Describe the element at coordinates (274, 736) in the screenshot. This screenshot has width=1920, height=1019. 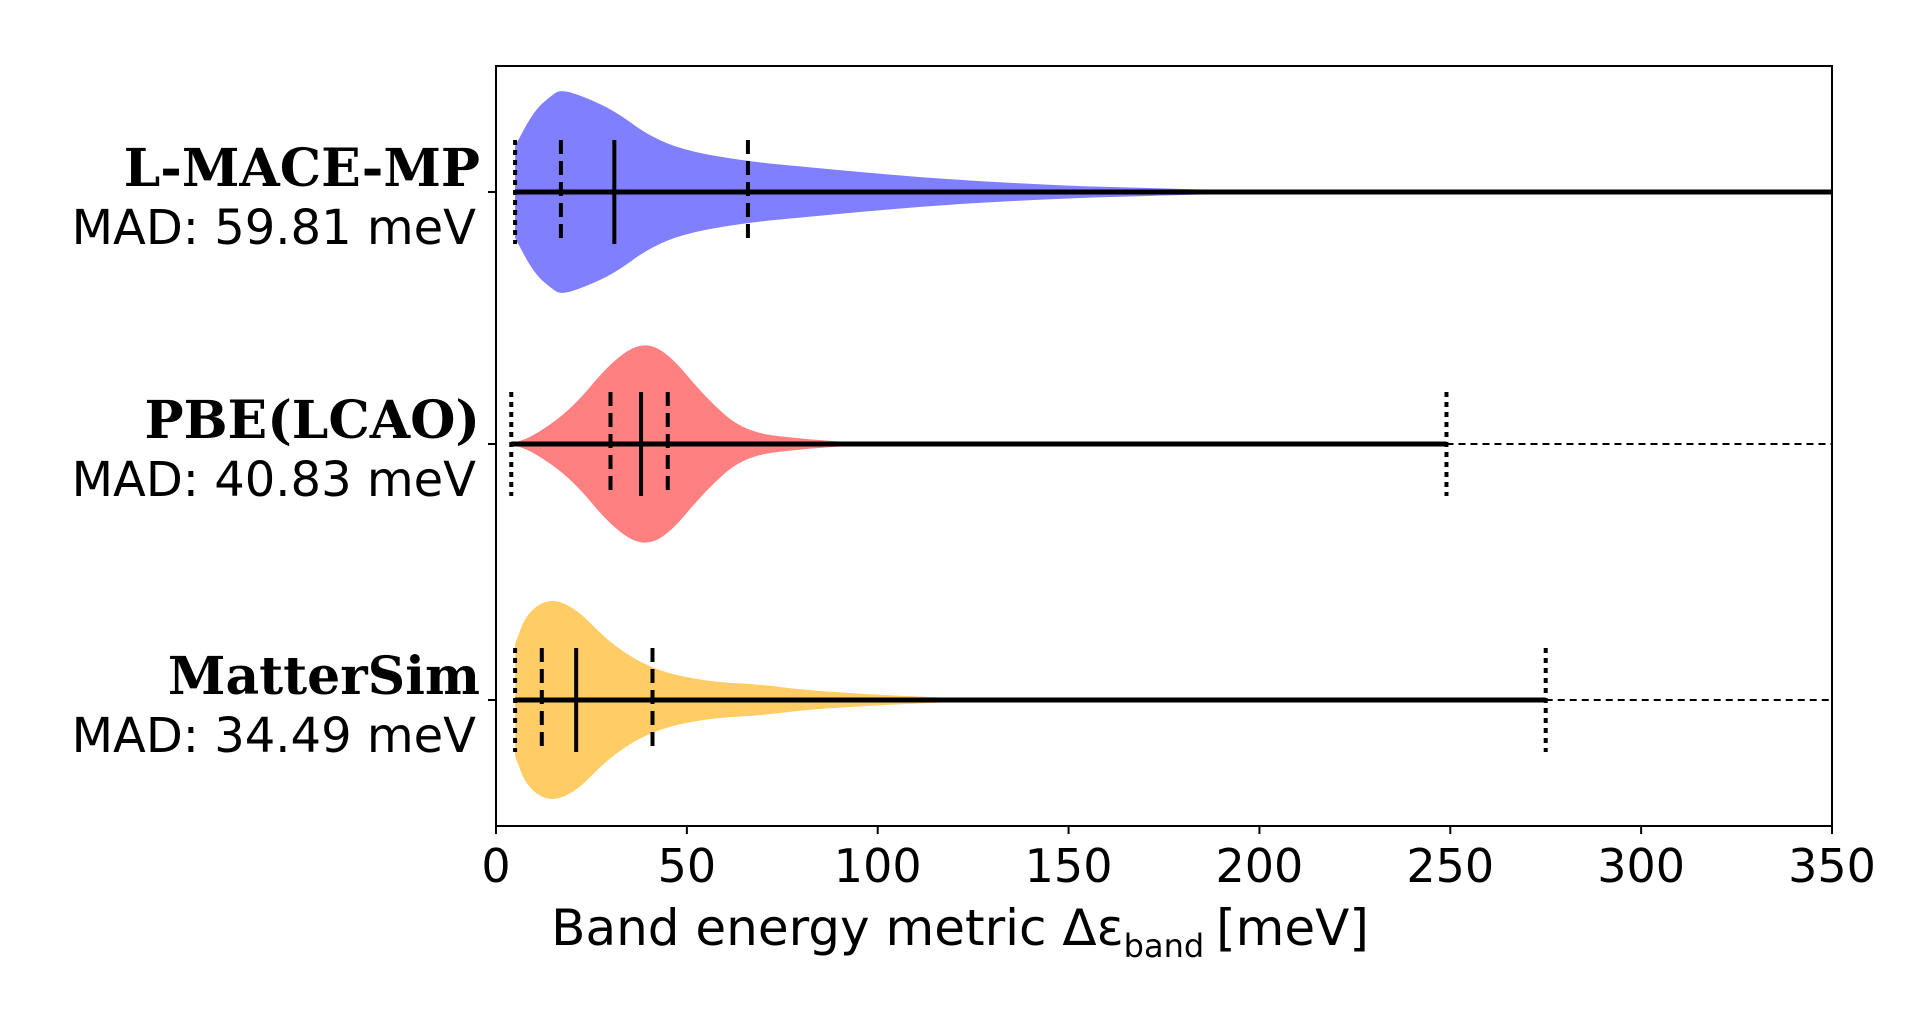
I see `series-mad-label: MAD: 34.49 meV` at that location.